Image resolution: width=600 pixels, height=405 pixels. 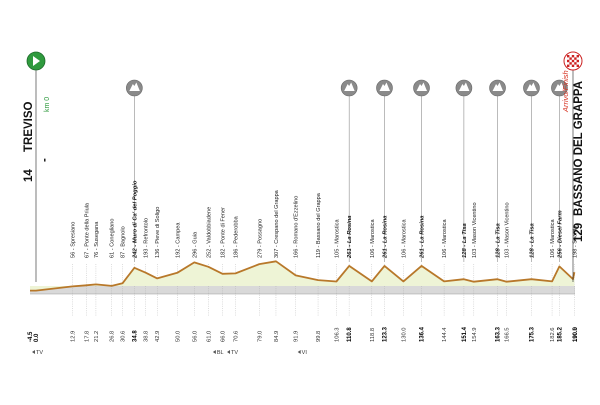 I want to click on waypoint-label: 186 - Pederobba, so click(x=237, y=236).